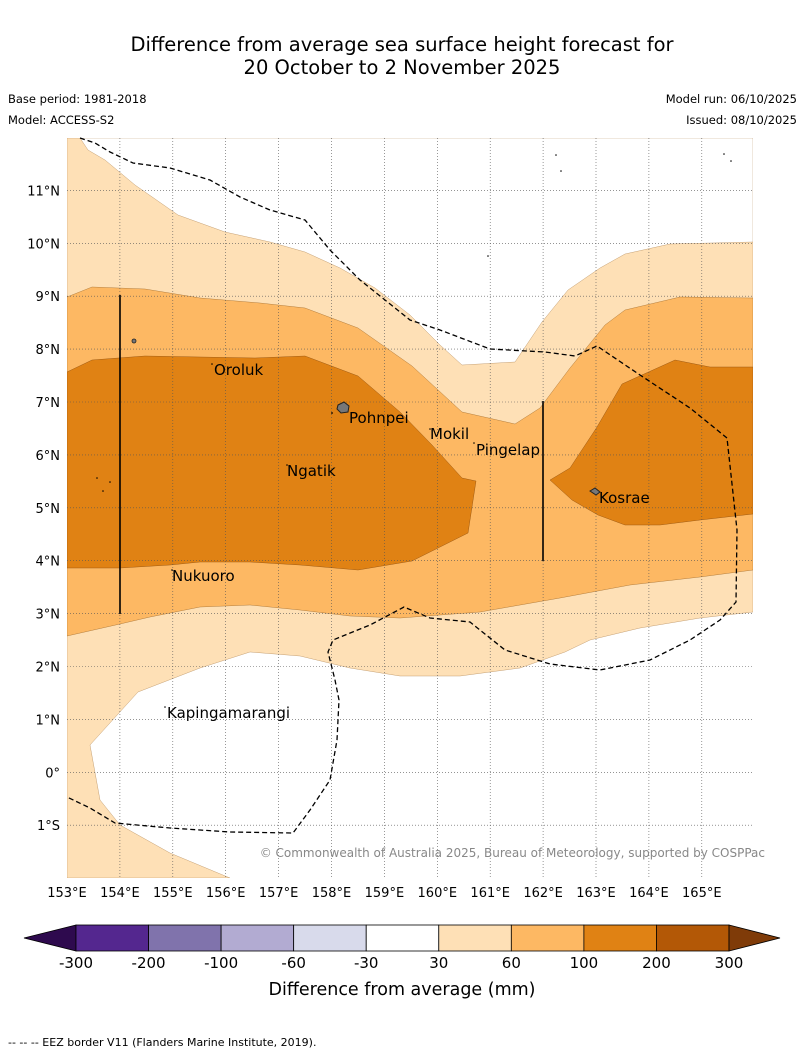  What do you see at coordinates (221, 963) in the screenshot?
I see `colorbar-tick: -100` at bounding box center [221, 963].